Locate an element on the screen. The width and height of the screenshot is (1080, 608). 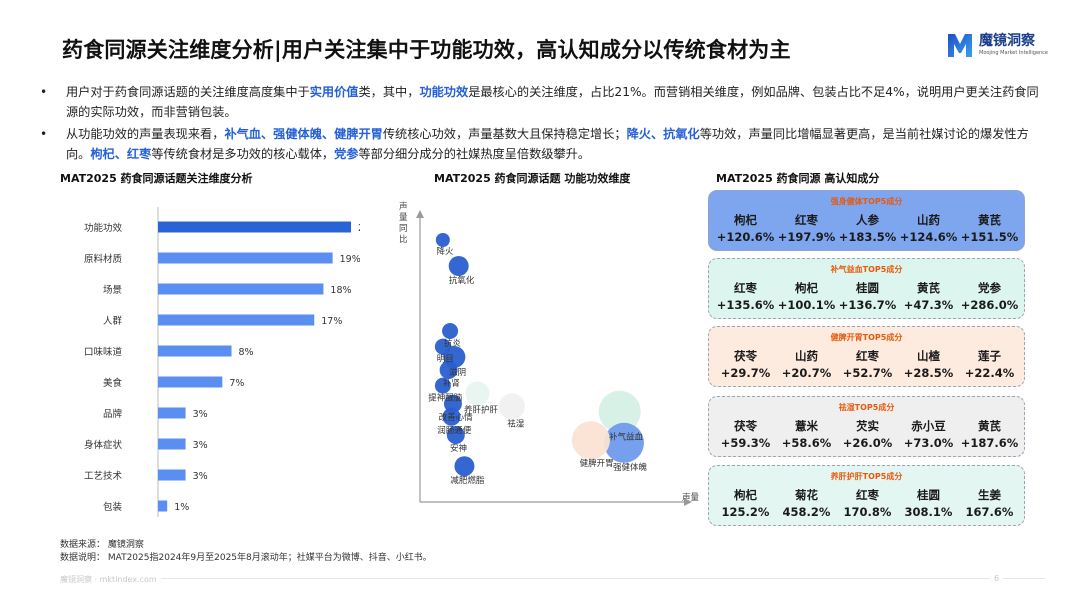
ingredient-growth-value: +73.0% is located at coordinates (928, 443).